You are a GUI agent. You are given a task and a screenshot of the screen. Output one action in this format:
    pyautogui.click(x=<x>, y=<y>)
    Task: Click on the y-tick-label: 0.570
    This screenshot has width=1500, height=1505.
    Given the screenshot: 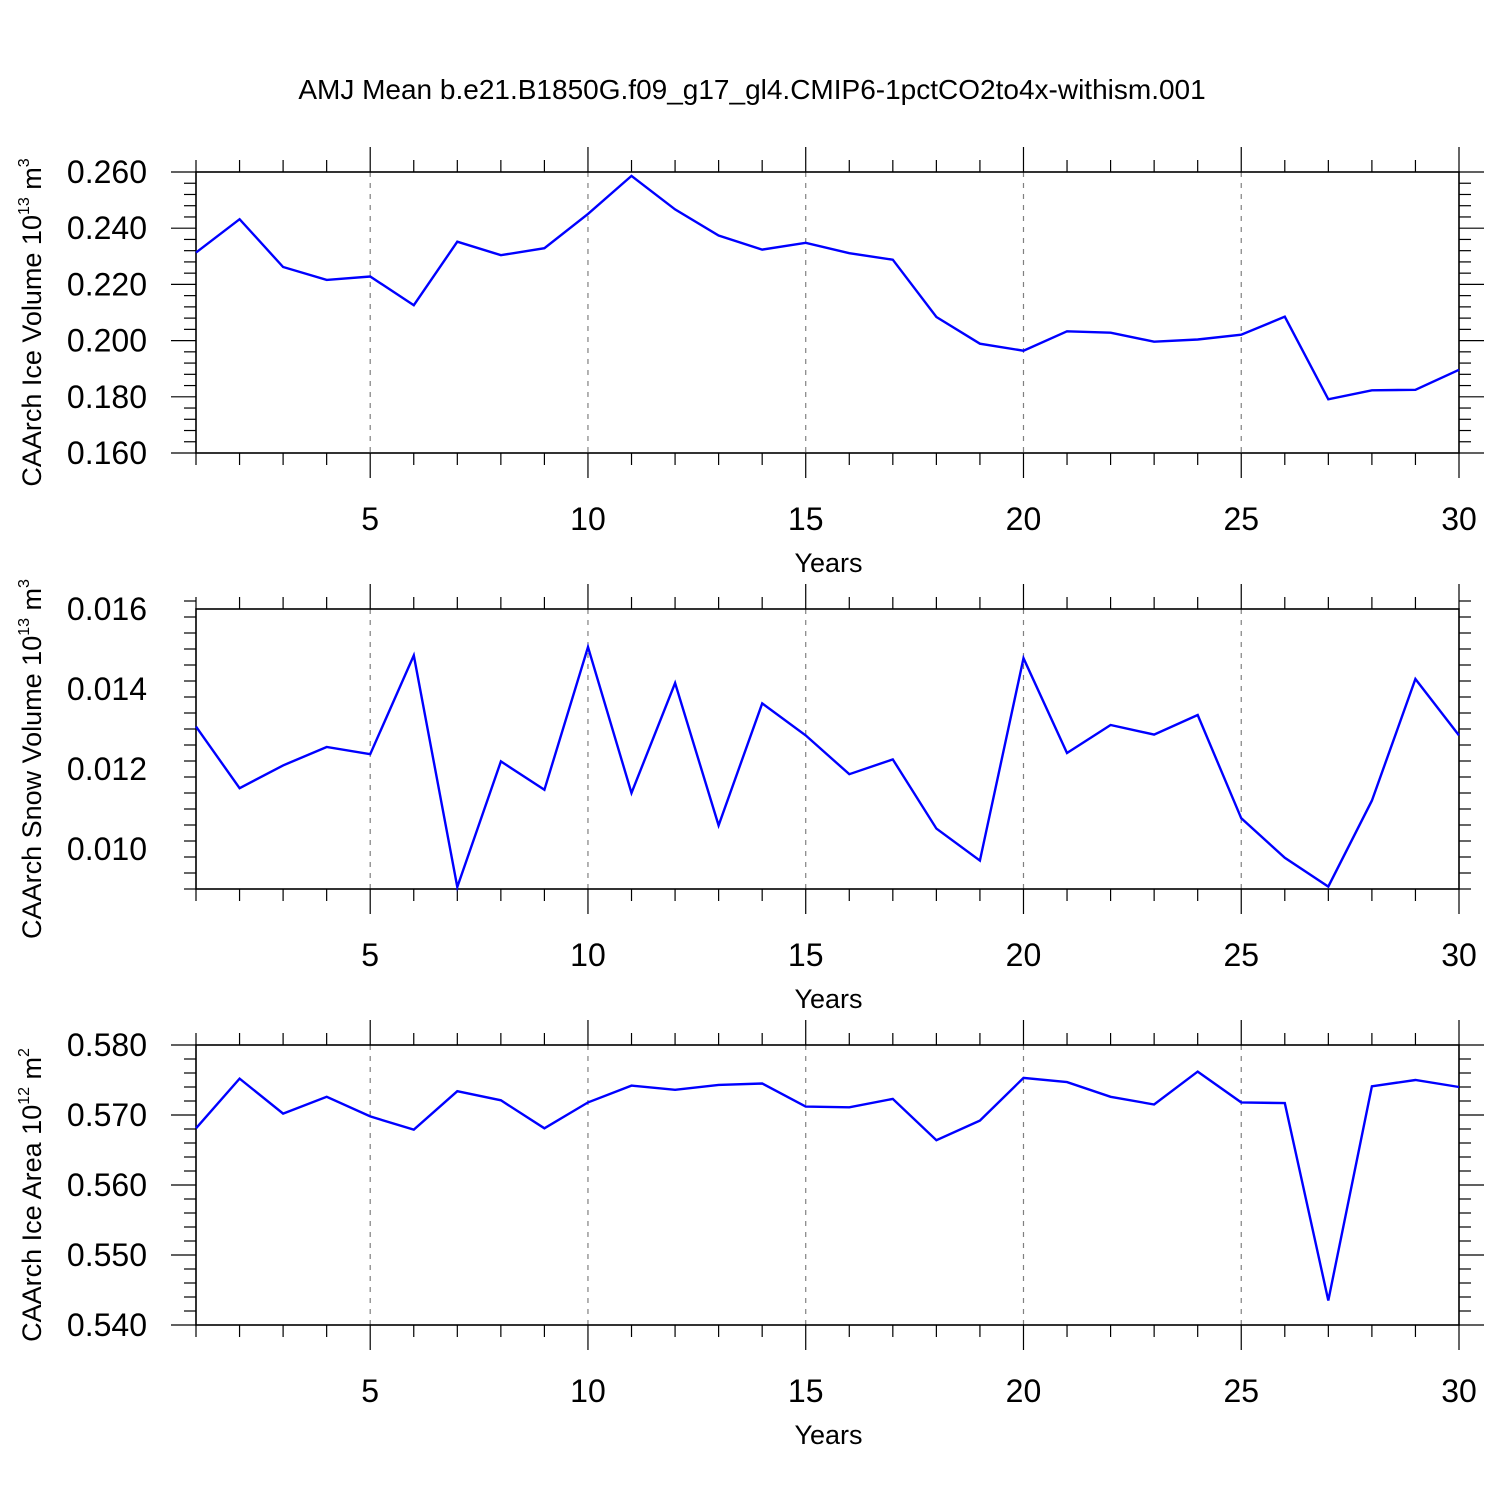 What is the action you would take?
    pyautogui.click(x=107, y=1115)
    